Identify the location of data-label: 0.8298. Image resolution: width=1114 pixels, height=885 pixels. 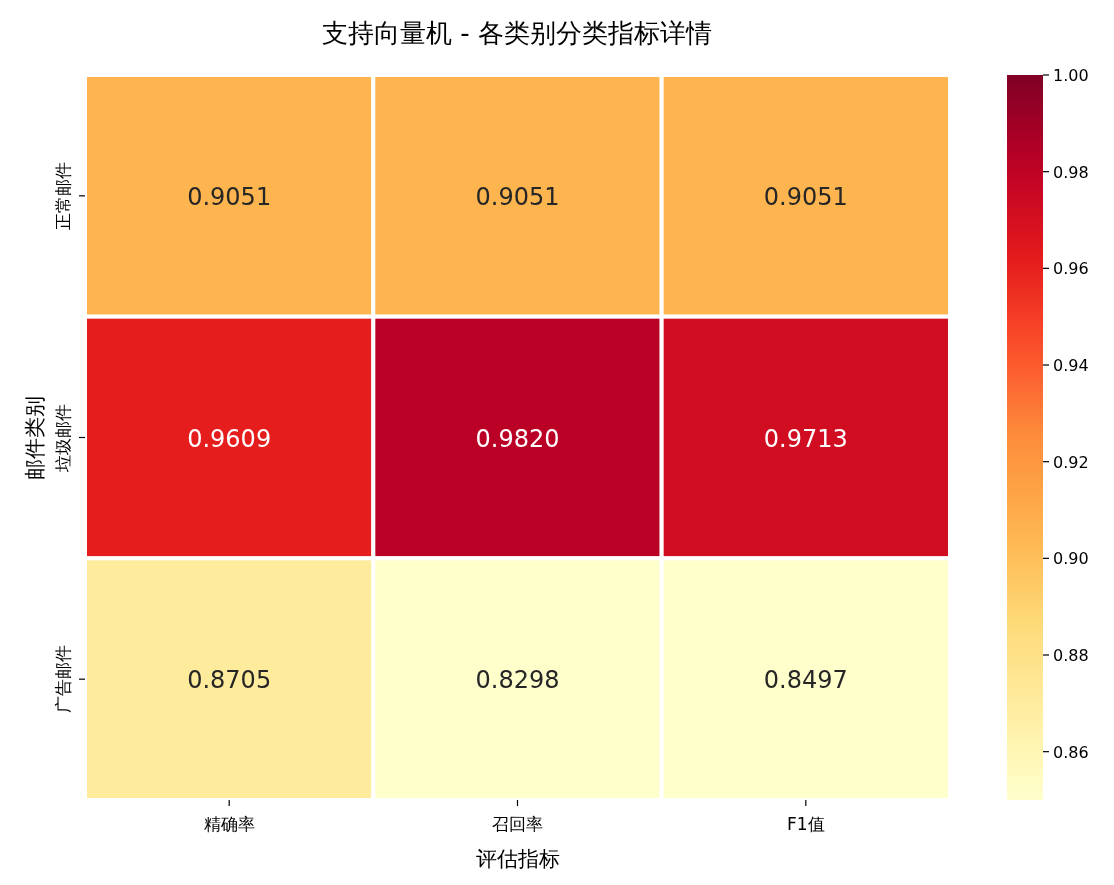
(517, 680).